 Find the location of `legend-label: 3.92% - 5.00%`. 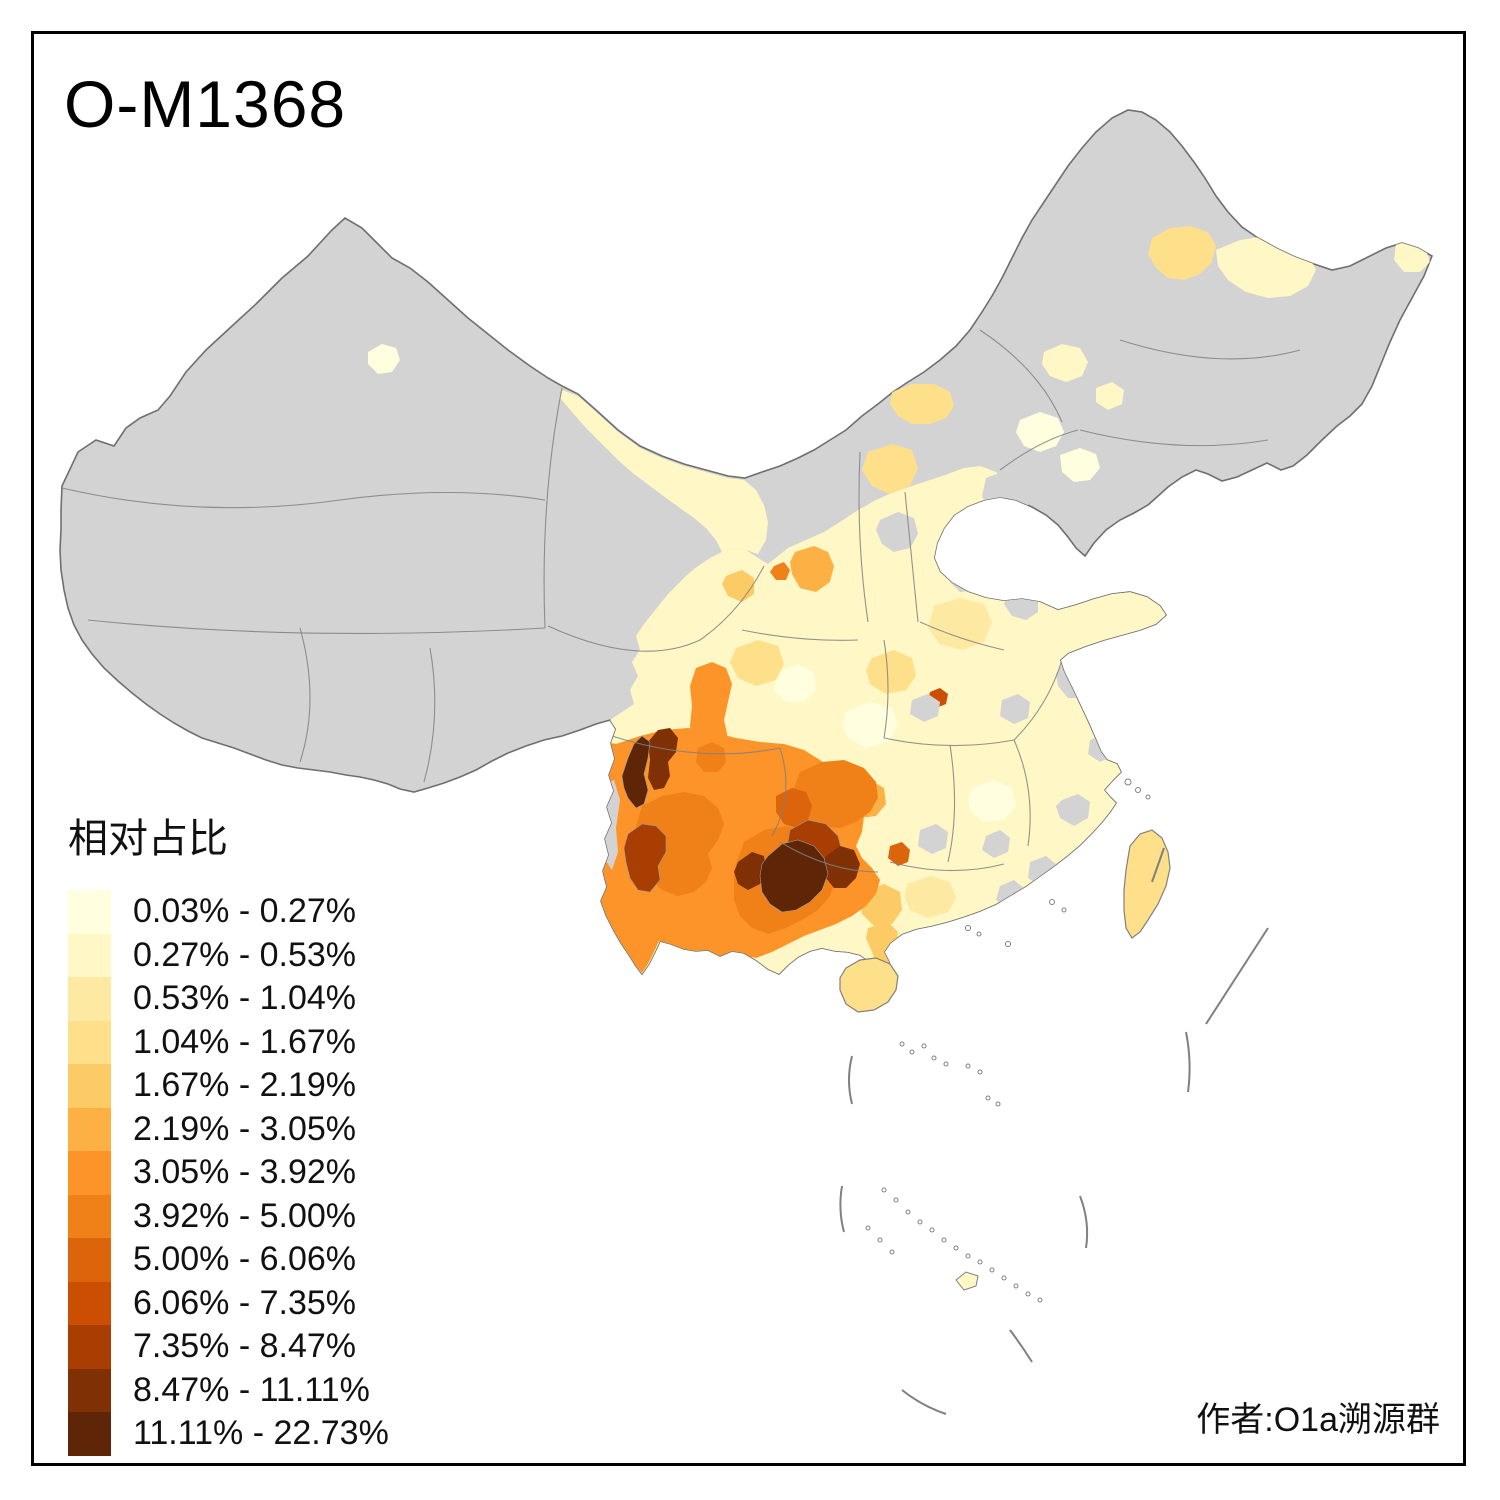

legend-label: 3.92% - 5.00% is located at coordinates (245, 1215).